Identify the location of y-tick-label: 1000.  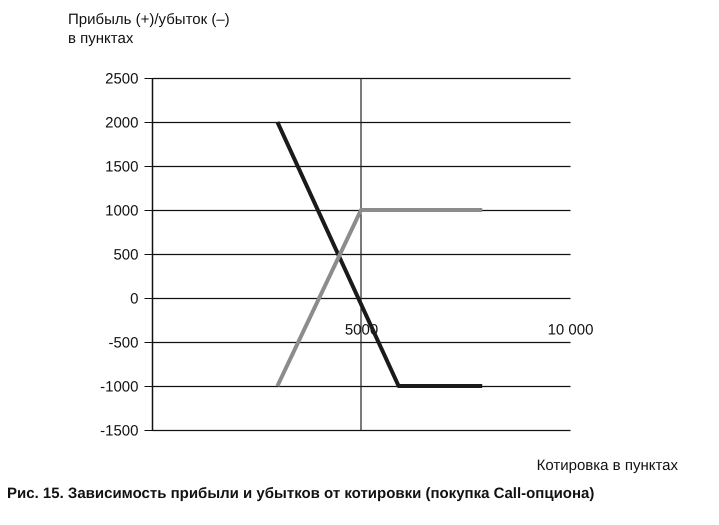
(121, 211).